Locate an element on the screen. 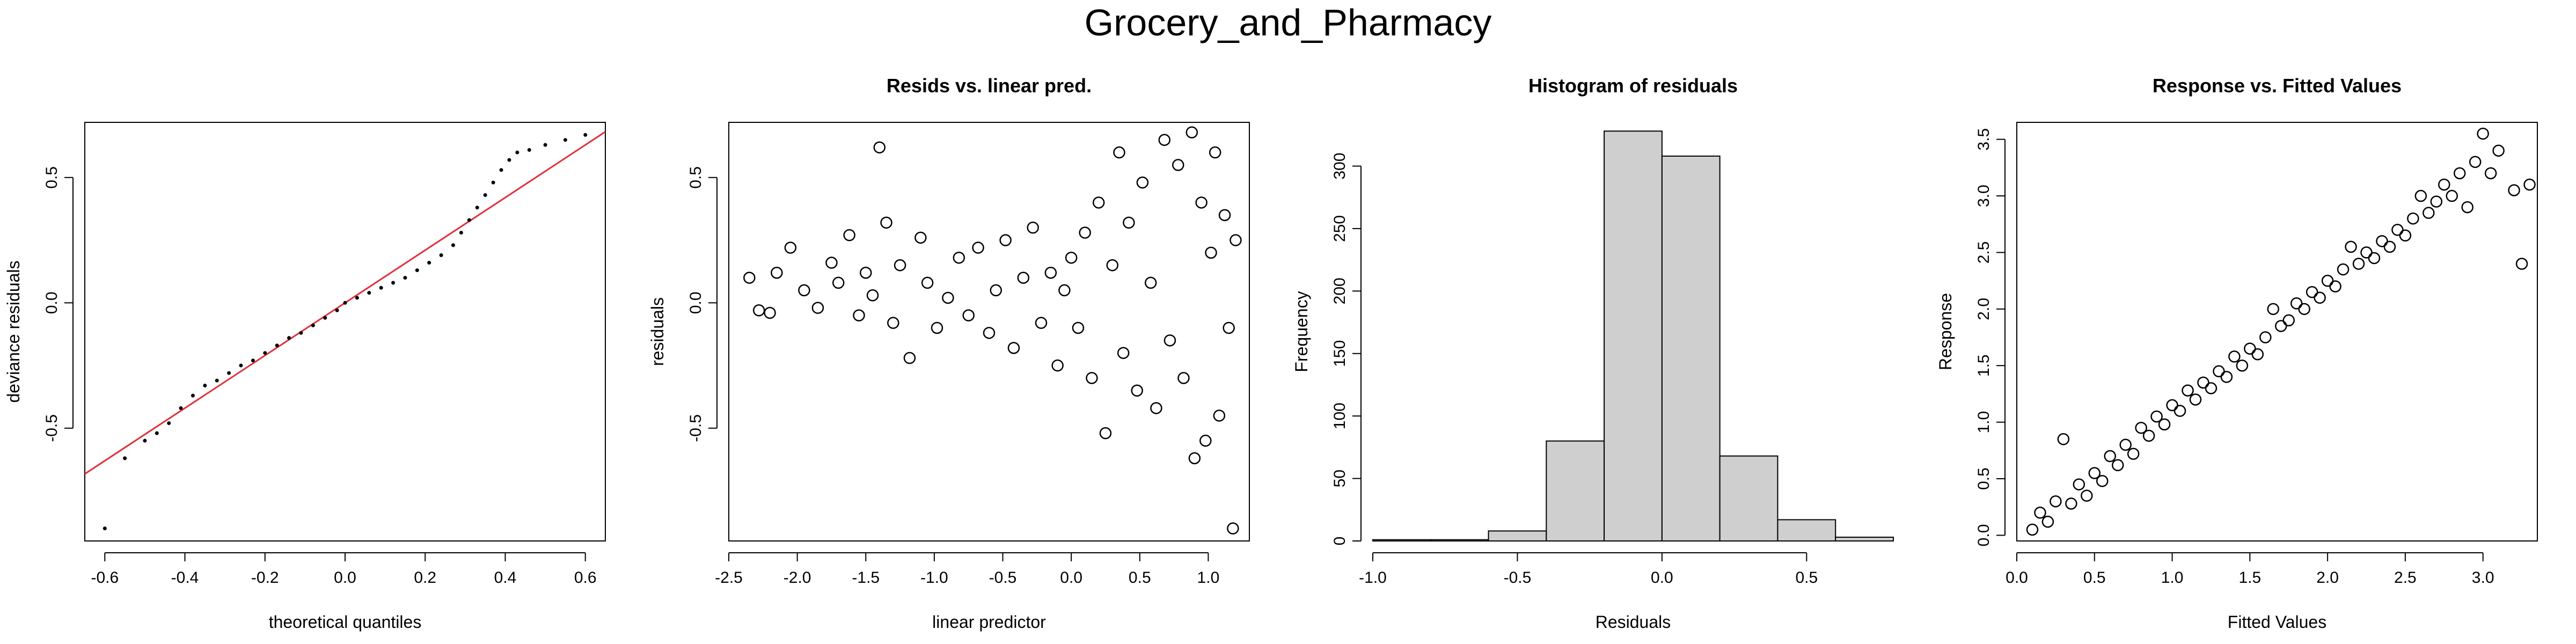  x-tick-label: -2.0 is located at coordinates (797, 578).